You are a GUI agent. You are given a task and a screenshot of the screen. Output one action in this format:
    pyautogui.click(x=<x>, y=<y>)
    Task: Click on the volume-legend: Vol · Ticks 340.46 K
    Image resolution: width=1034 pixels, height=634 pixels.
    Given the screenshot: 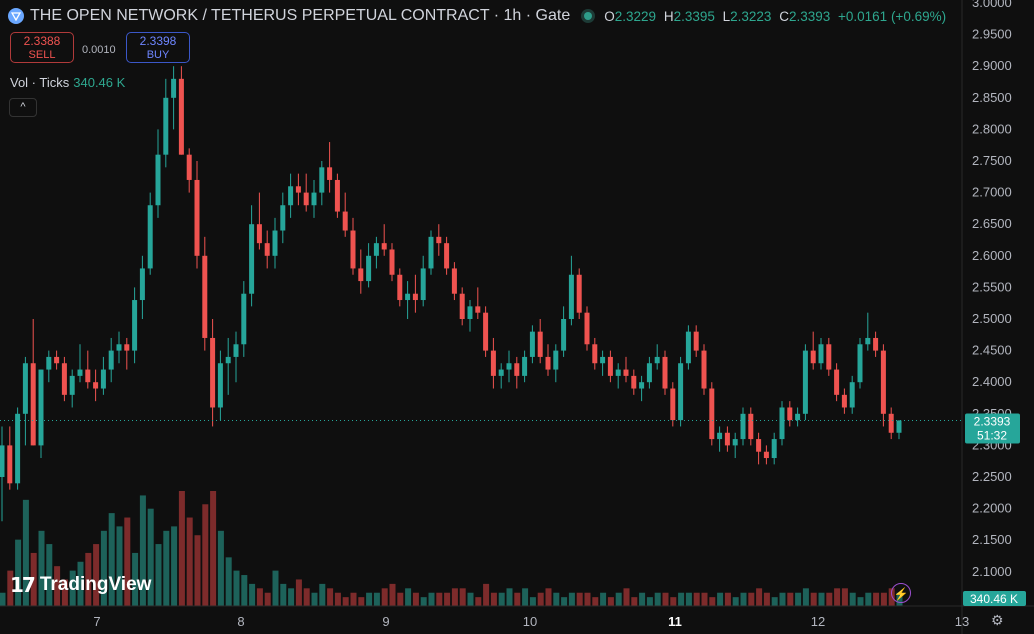 What is the action you would take?
    pyautogui.click(x=67, y=82)
    